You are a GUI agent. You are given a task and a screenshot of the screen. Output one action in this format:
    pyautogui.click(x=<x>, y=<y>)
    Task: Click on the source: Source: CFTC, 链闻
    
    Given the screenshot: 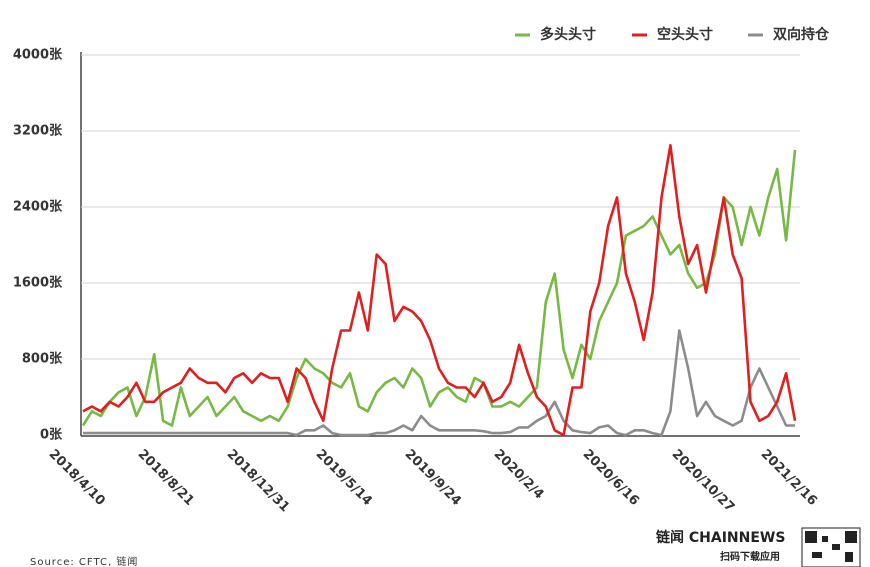 What is the action you would take?
    pyautogui.click(x=84, y=561)
    